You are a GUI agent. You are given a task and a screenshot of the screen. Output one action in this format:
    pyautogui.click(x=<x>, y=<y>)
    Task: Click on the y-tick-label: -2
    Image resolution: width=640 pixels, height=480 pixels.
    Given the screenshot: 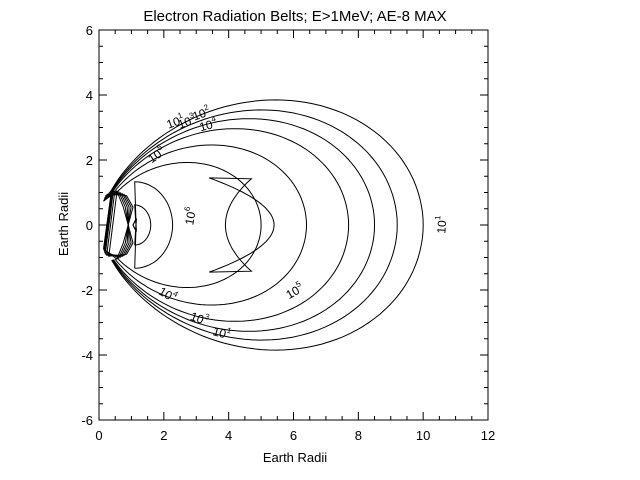 What is the action you would take?
    pyautogui.click(x=87, y=290)
    